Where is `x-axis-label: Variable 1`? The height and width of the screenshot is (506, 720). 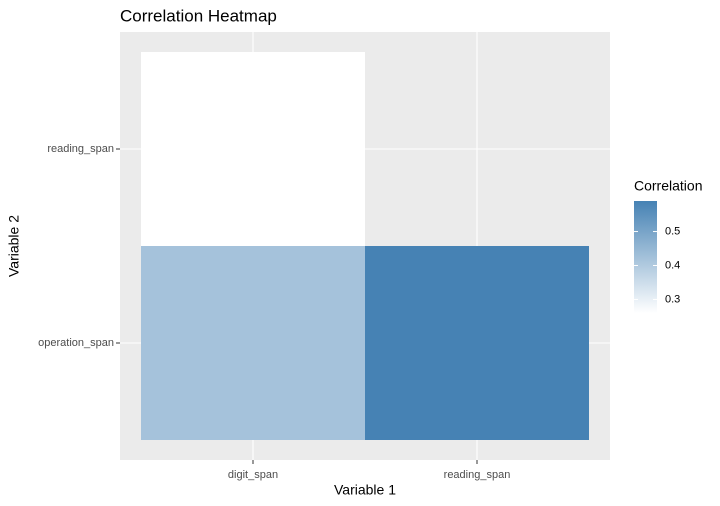
x-axis-label: Variable 1 is located at coordinates (365, 490).